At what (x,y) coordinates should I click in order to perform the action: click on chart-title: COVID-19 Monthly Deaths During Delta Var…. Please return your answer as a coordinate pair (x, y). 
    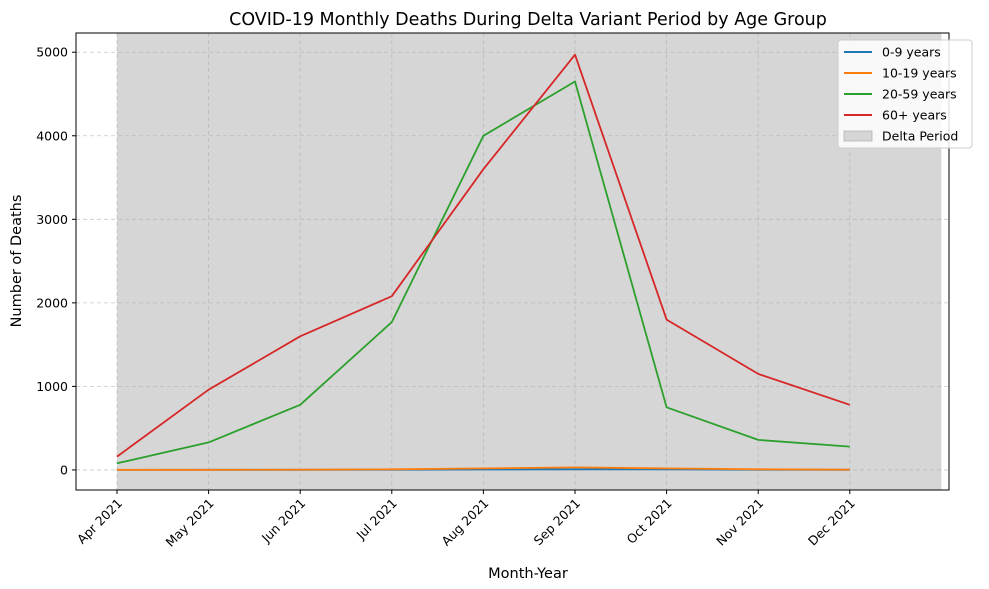
    Looking at the image, I should click on (528, 20).